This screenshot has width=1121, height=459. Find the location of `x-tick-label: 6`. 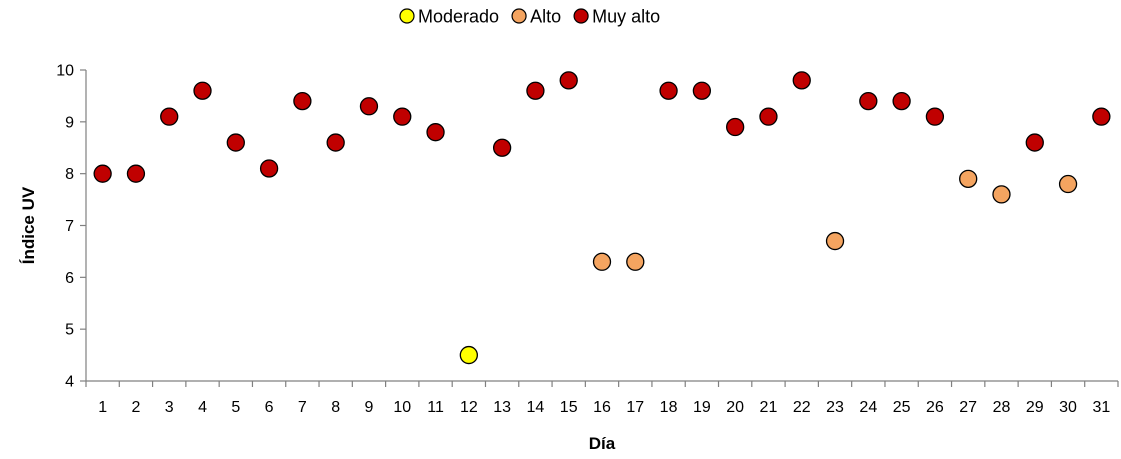

x-tick-label: 6 is located at coordinates (269, 407).